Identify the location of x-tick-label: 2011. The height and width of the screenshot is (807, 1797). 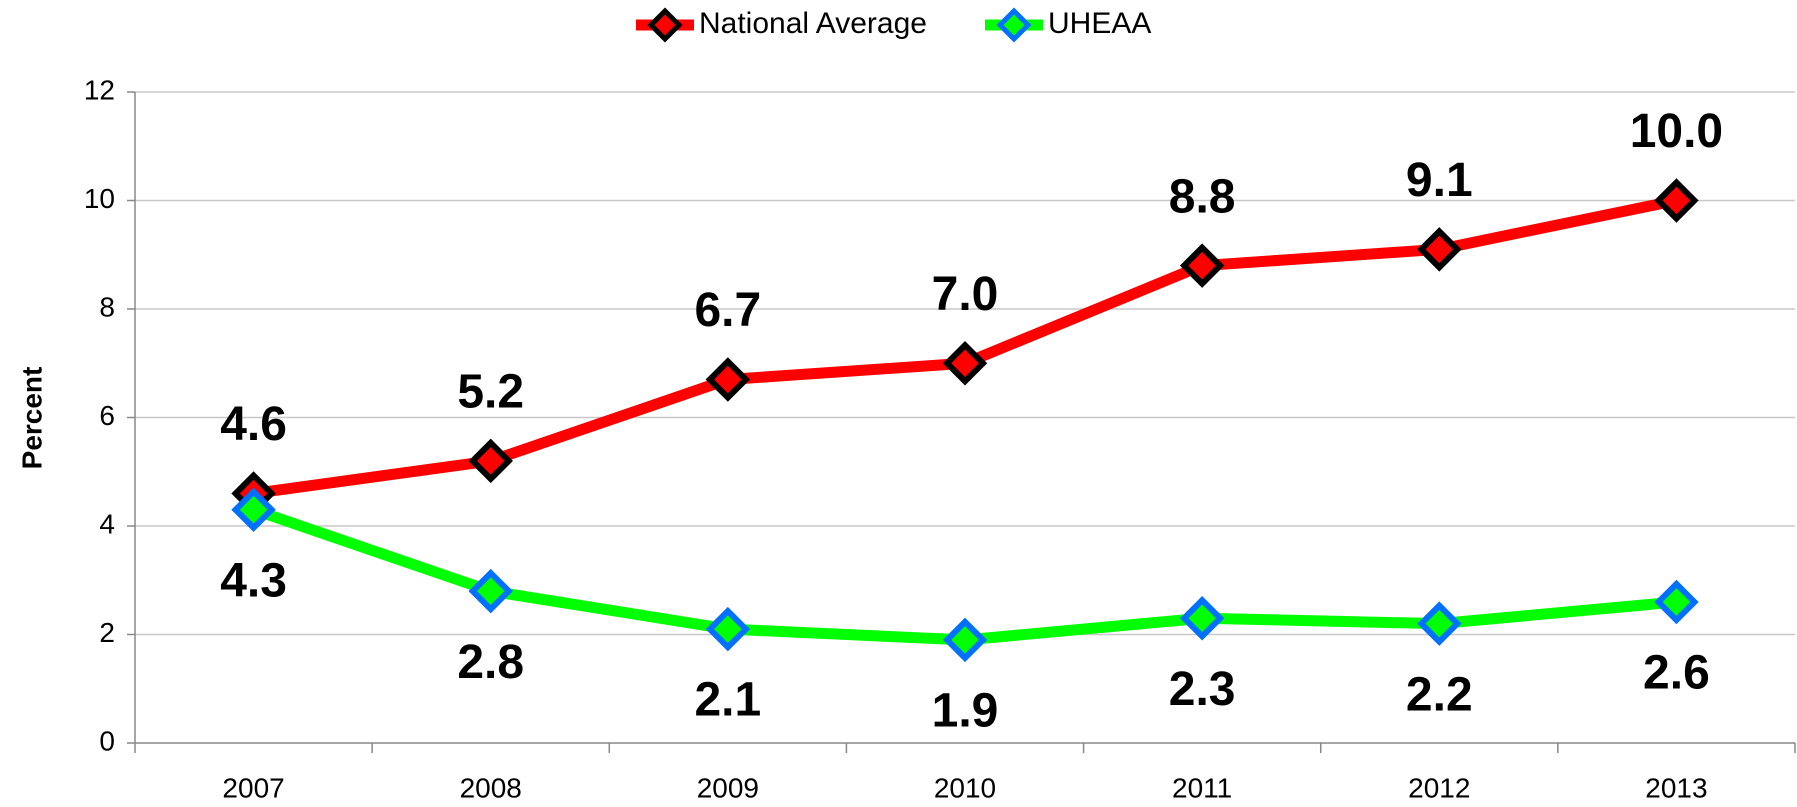
(1202, 787).